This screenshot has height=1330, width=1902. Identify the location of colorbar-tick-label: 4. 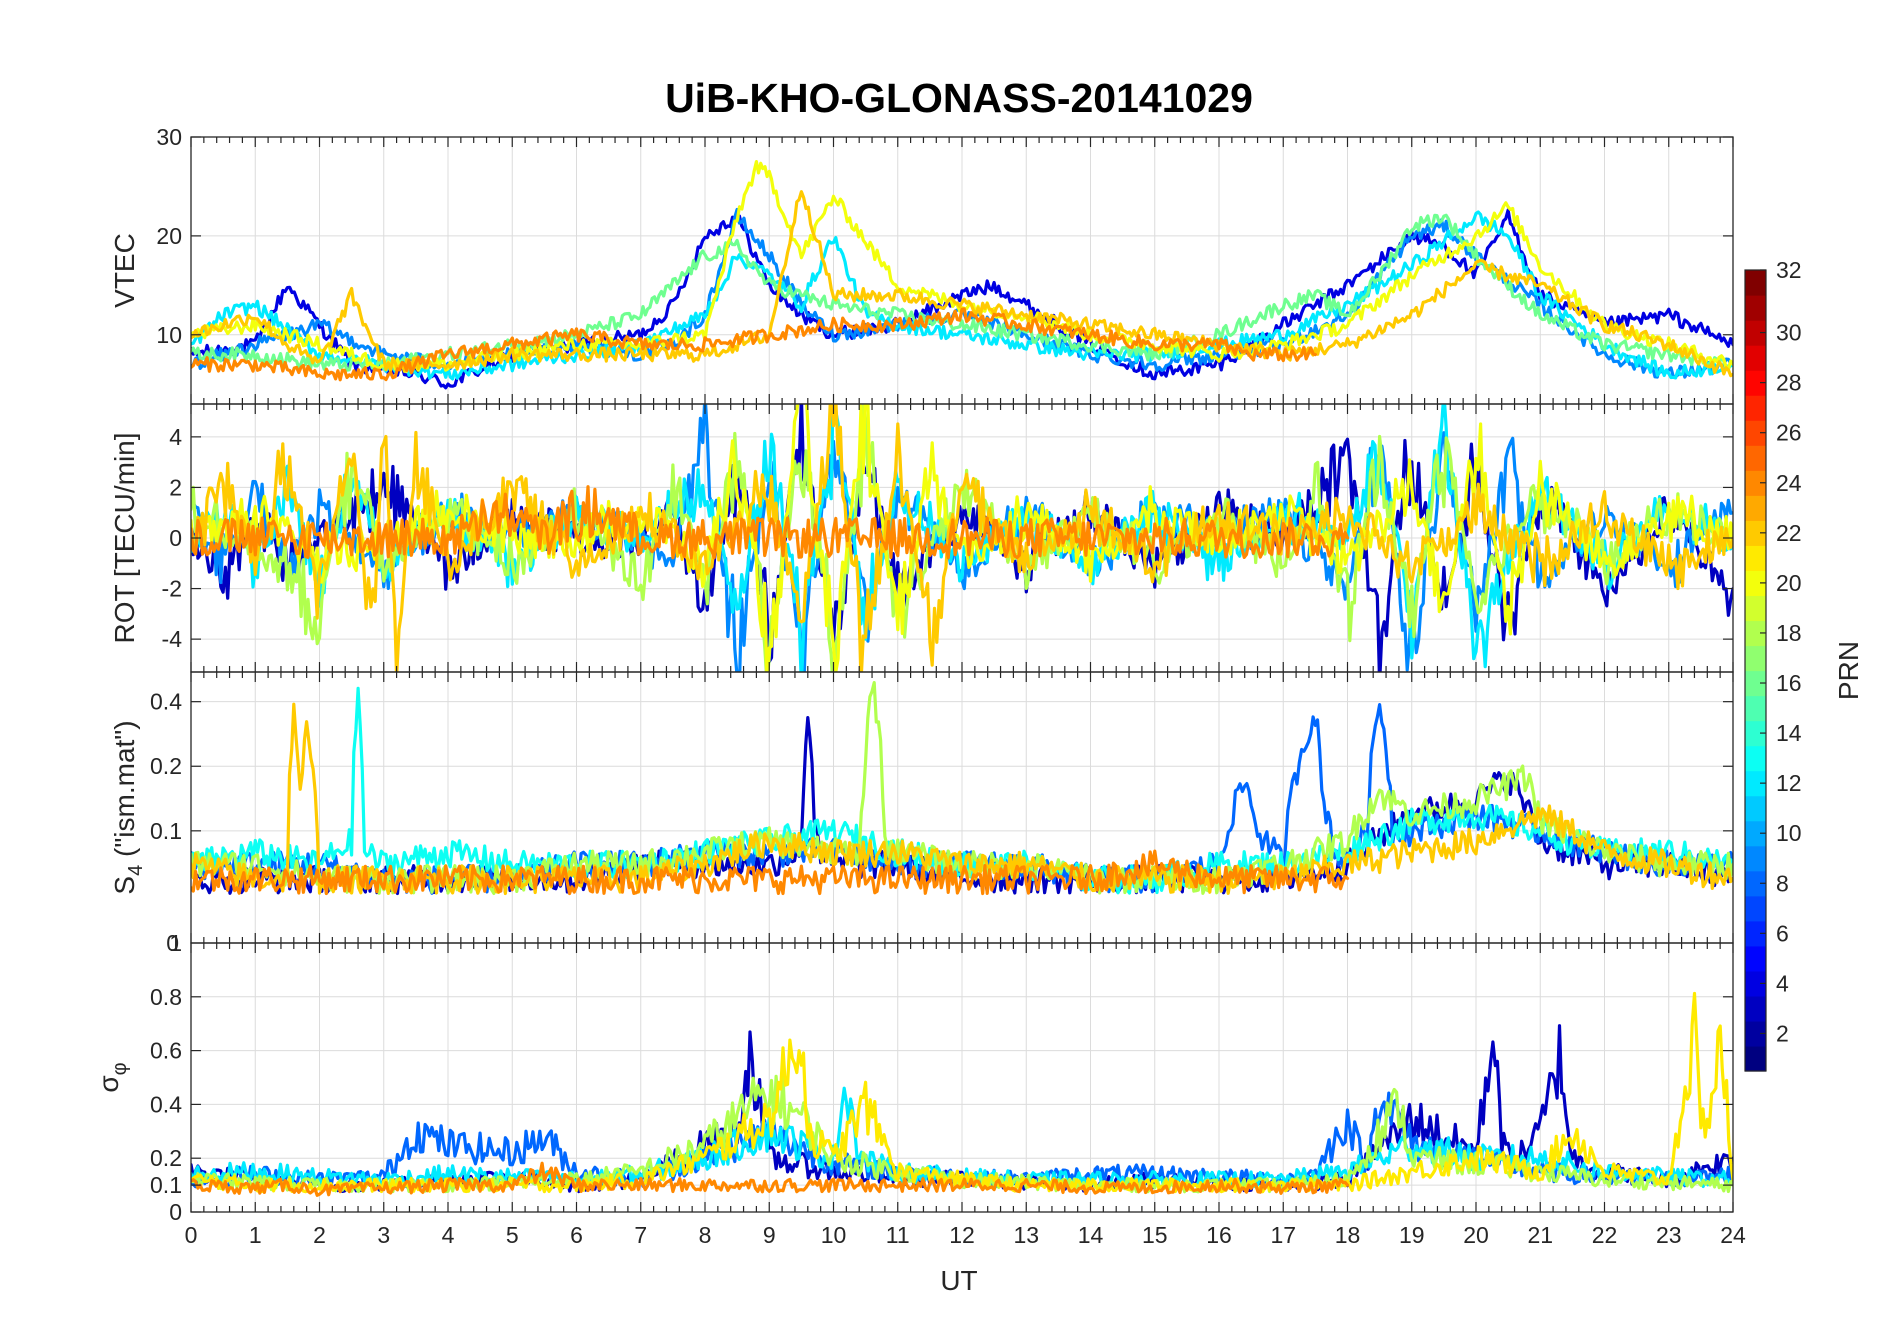
(1782, 983).